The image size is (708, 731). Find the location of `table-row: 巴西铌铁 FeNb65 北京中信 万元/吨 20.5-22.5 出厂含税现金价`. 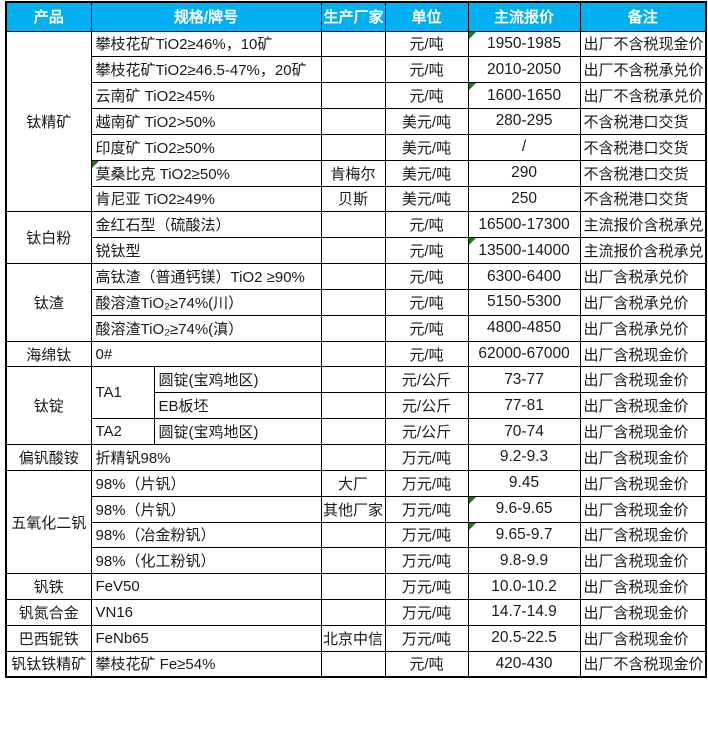

table-row: 巴西铌铁 FeNb65 北京中信 万元/吨 20.5-22.5 出厂含税现金价 is located at coordinates (356, 638).